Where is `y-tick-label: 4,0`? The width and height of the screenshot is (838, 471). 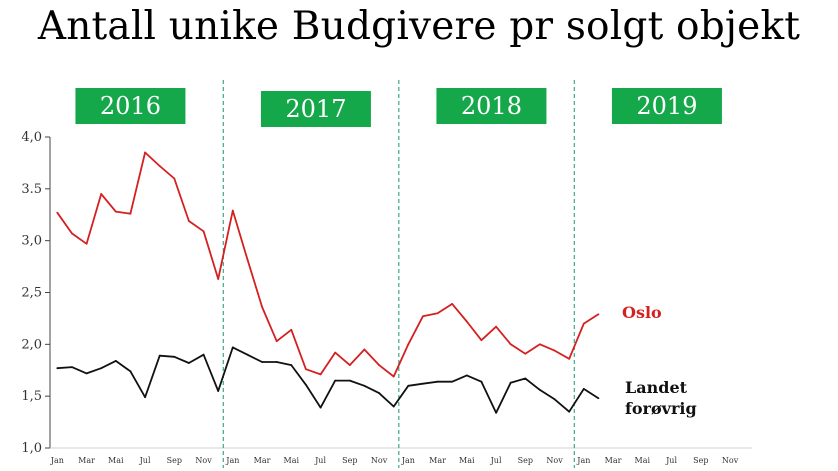 y-tick-label: 4,0 is located at coordinates (31, 137).